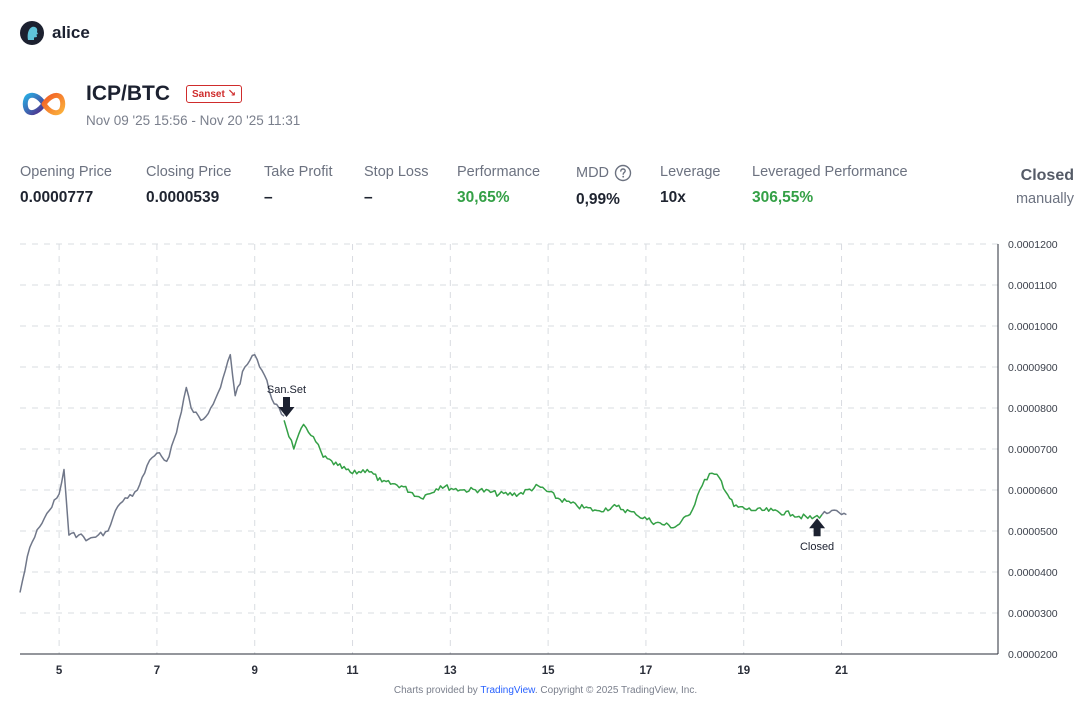 This screenshot has width=1091, height=706. I want to click on credit-prefix: Charts provided by, so click(437, 690).